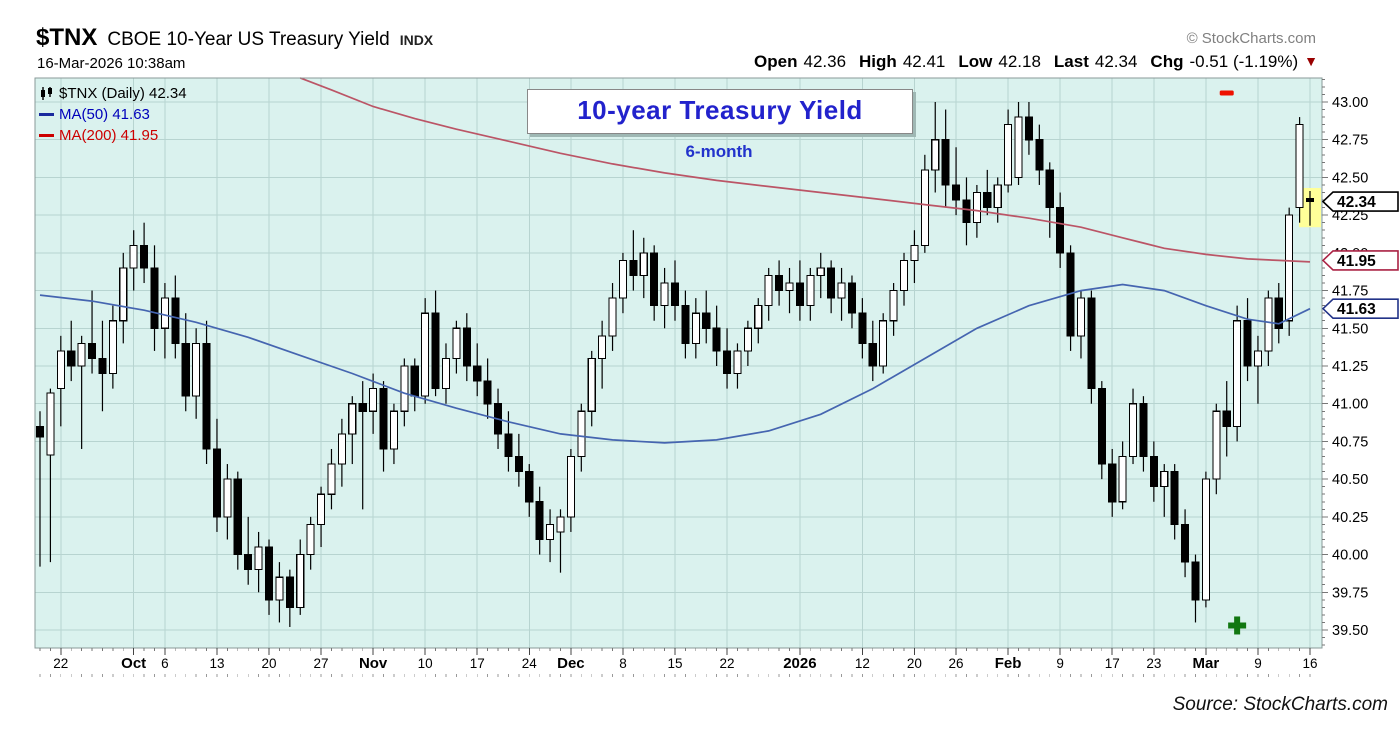 The width and height of the screenshot is (1400, 746). Describe the element at coordinates (1350, 631) in the screenshot. I see `svg-text: 39.50` at that location.